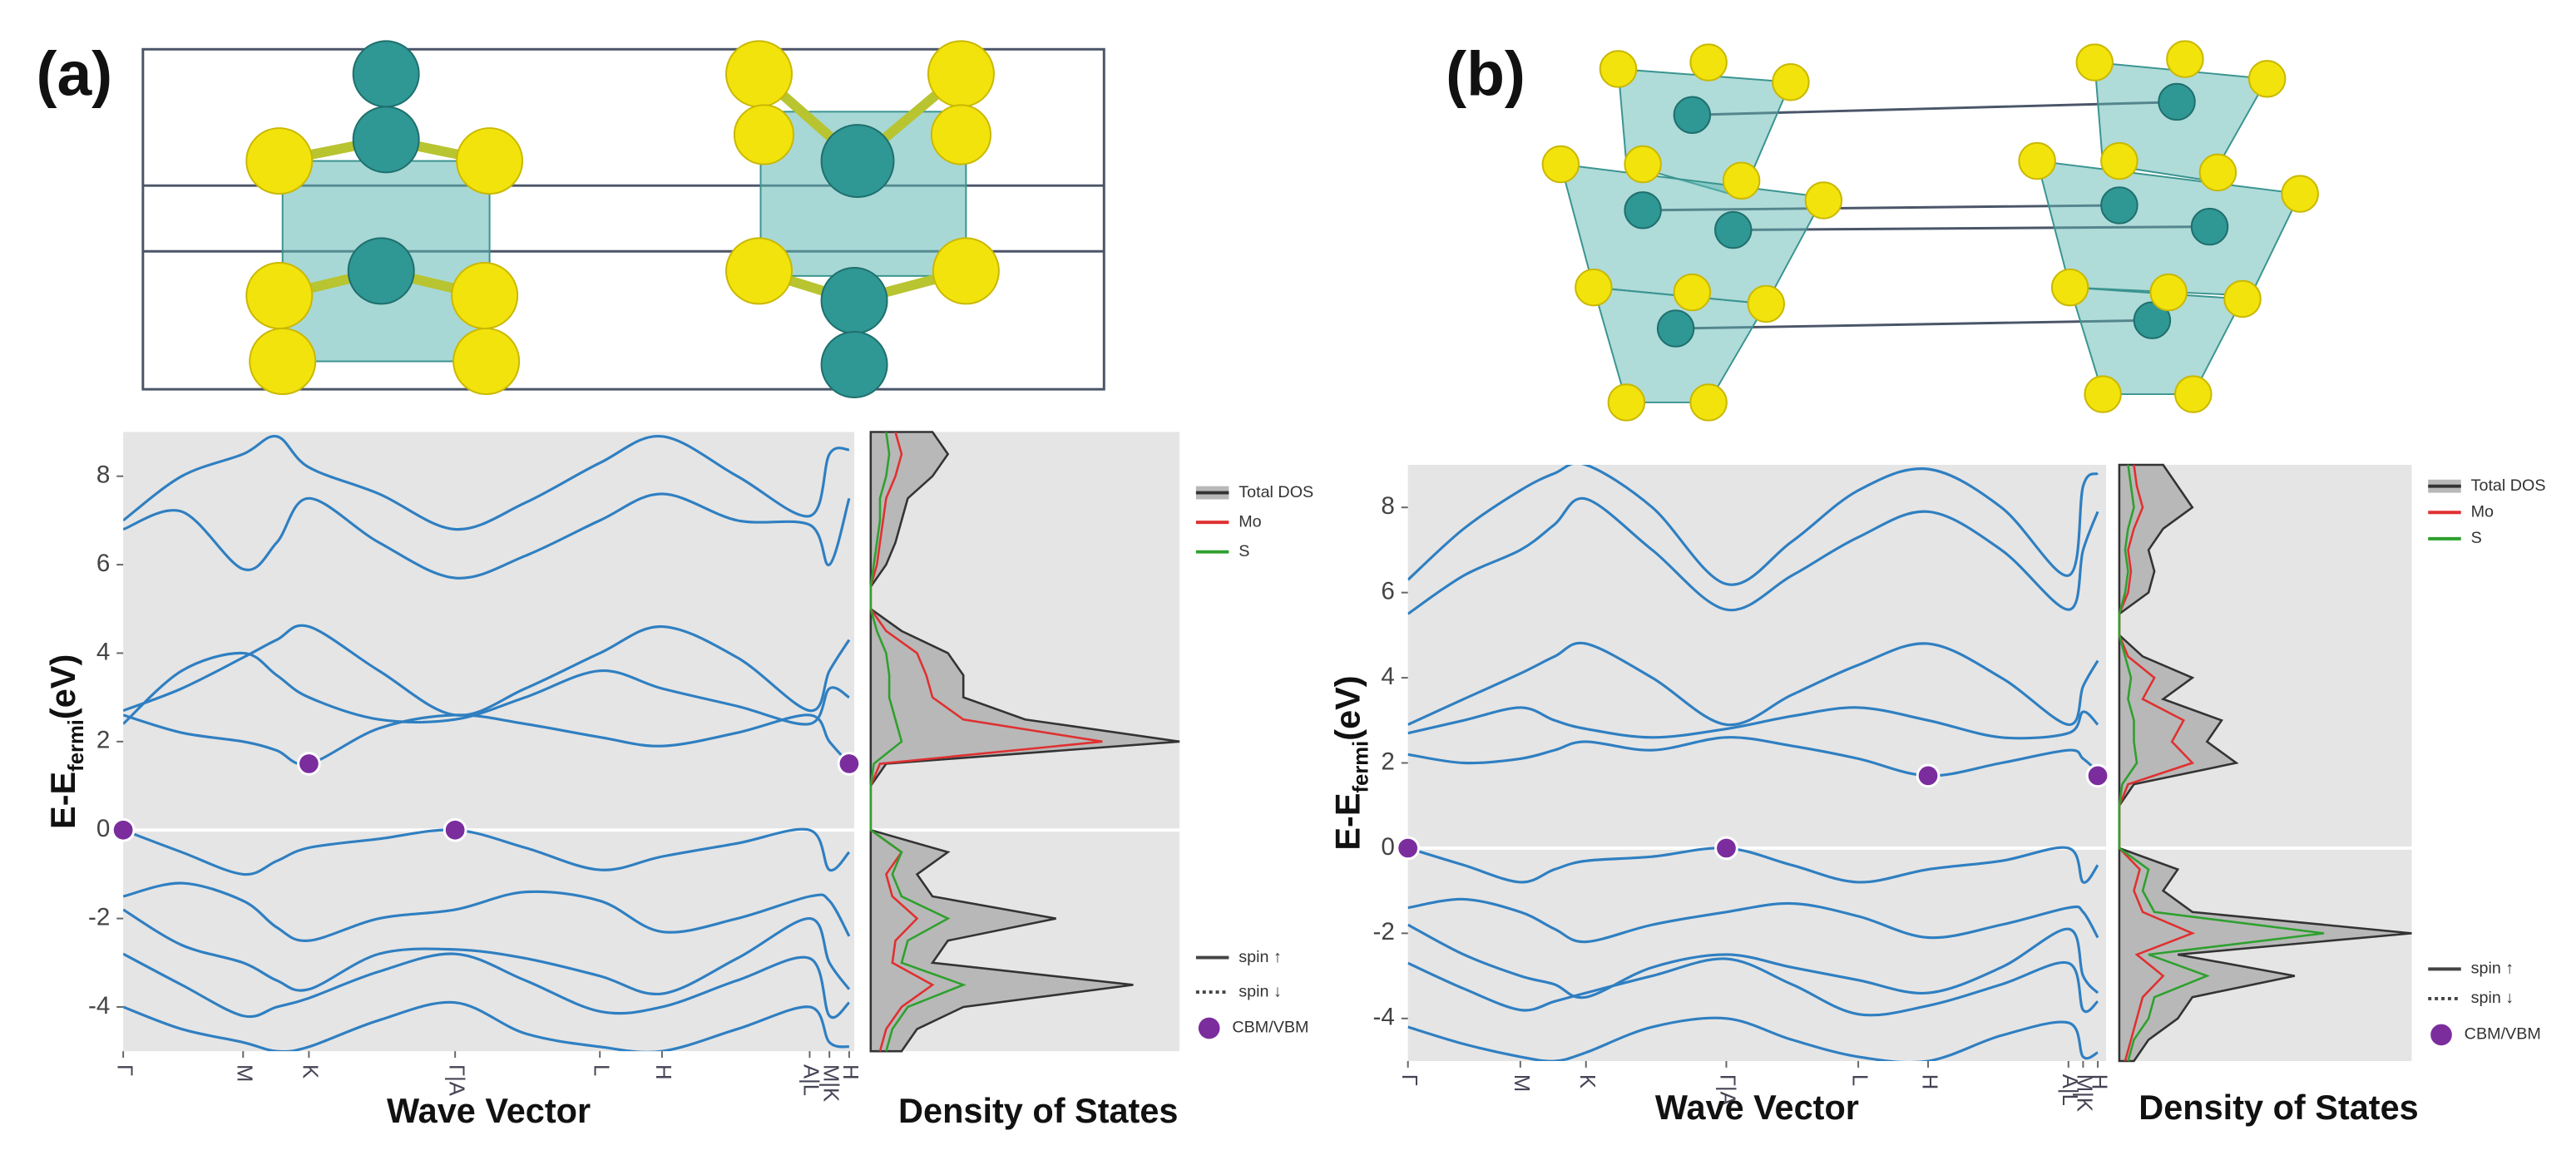 The width and height of the screenshot is (2576, 1155). Describe the element at coordinates (623, 219) in the screenshot. I see `crystal-structure-a` at that location.